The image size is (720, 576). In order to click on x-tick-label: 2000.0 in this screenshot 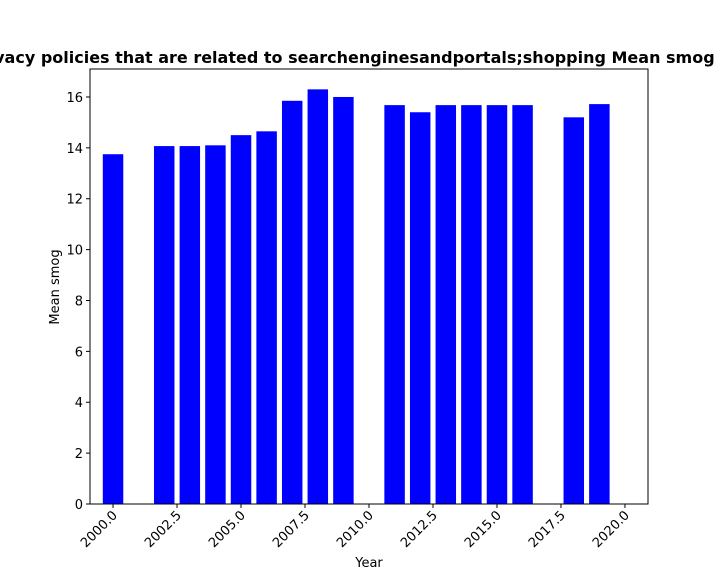, I will do `click(99, 529)`.